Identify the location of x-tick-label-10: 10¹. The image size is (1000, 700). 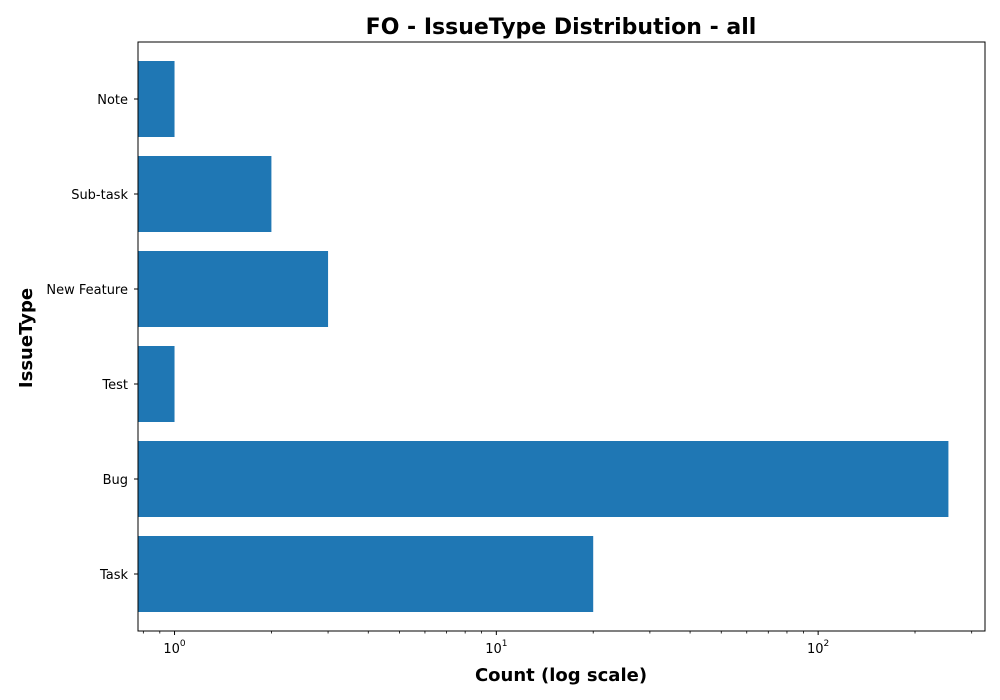
(496, 648).